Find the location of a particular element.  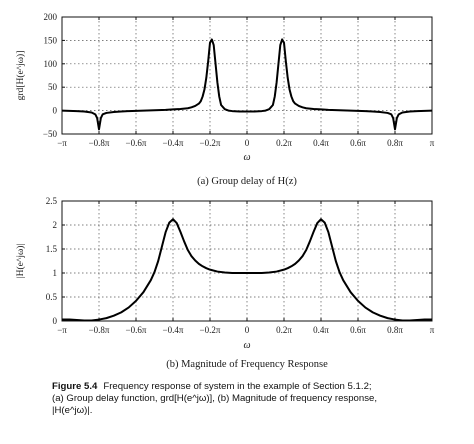

caption-label: Figure 5.4 is located at coordinates (75, 386).